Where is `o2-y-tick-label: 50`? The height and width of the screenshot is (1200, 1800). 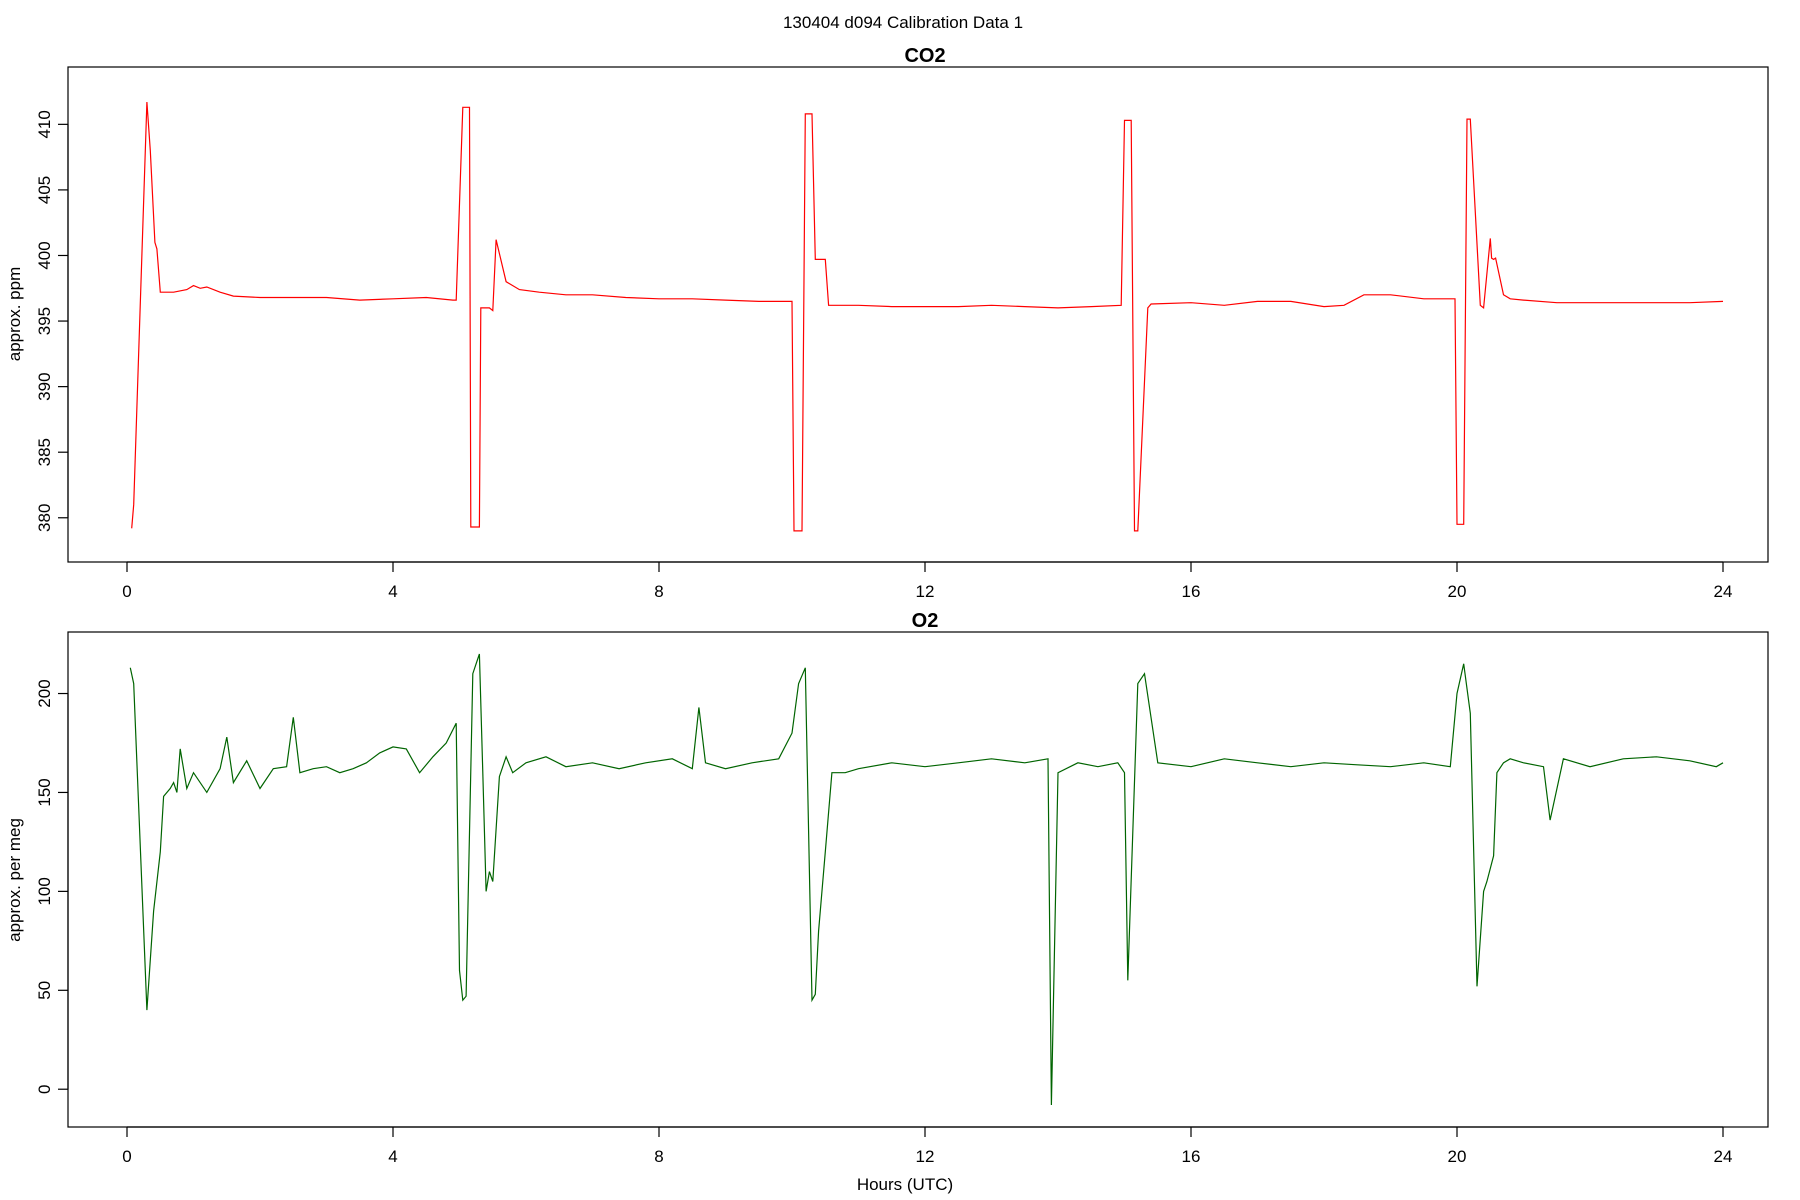
o2-y-tick-label: 50 is located at coordinates (44, 990).